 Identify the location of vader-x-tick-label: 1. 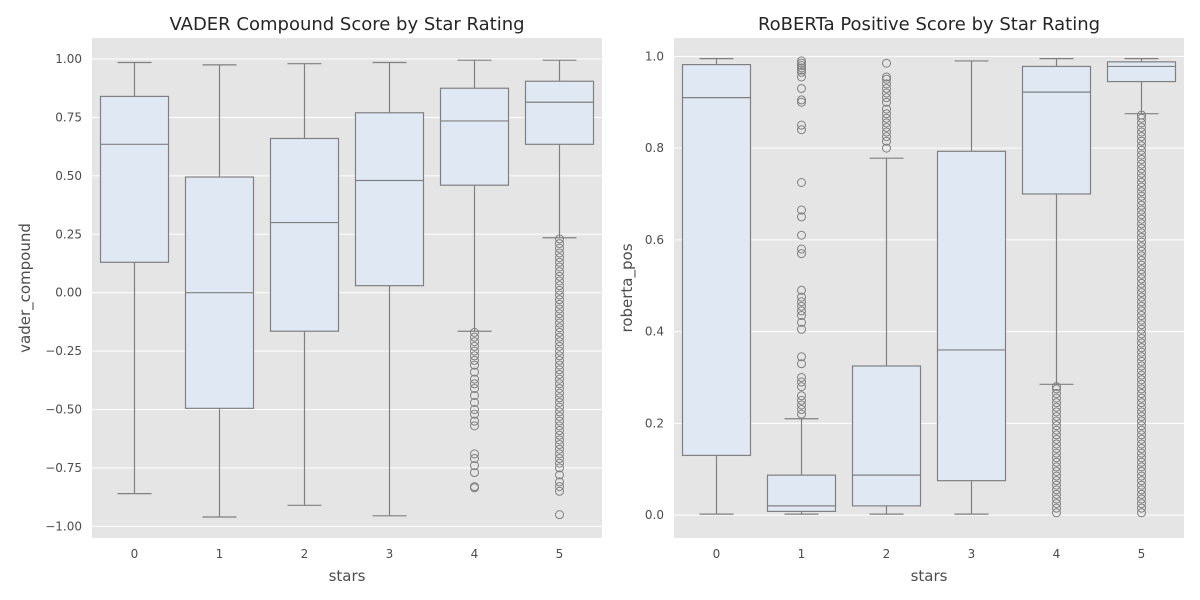
(220, 554).